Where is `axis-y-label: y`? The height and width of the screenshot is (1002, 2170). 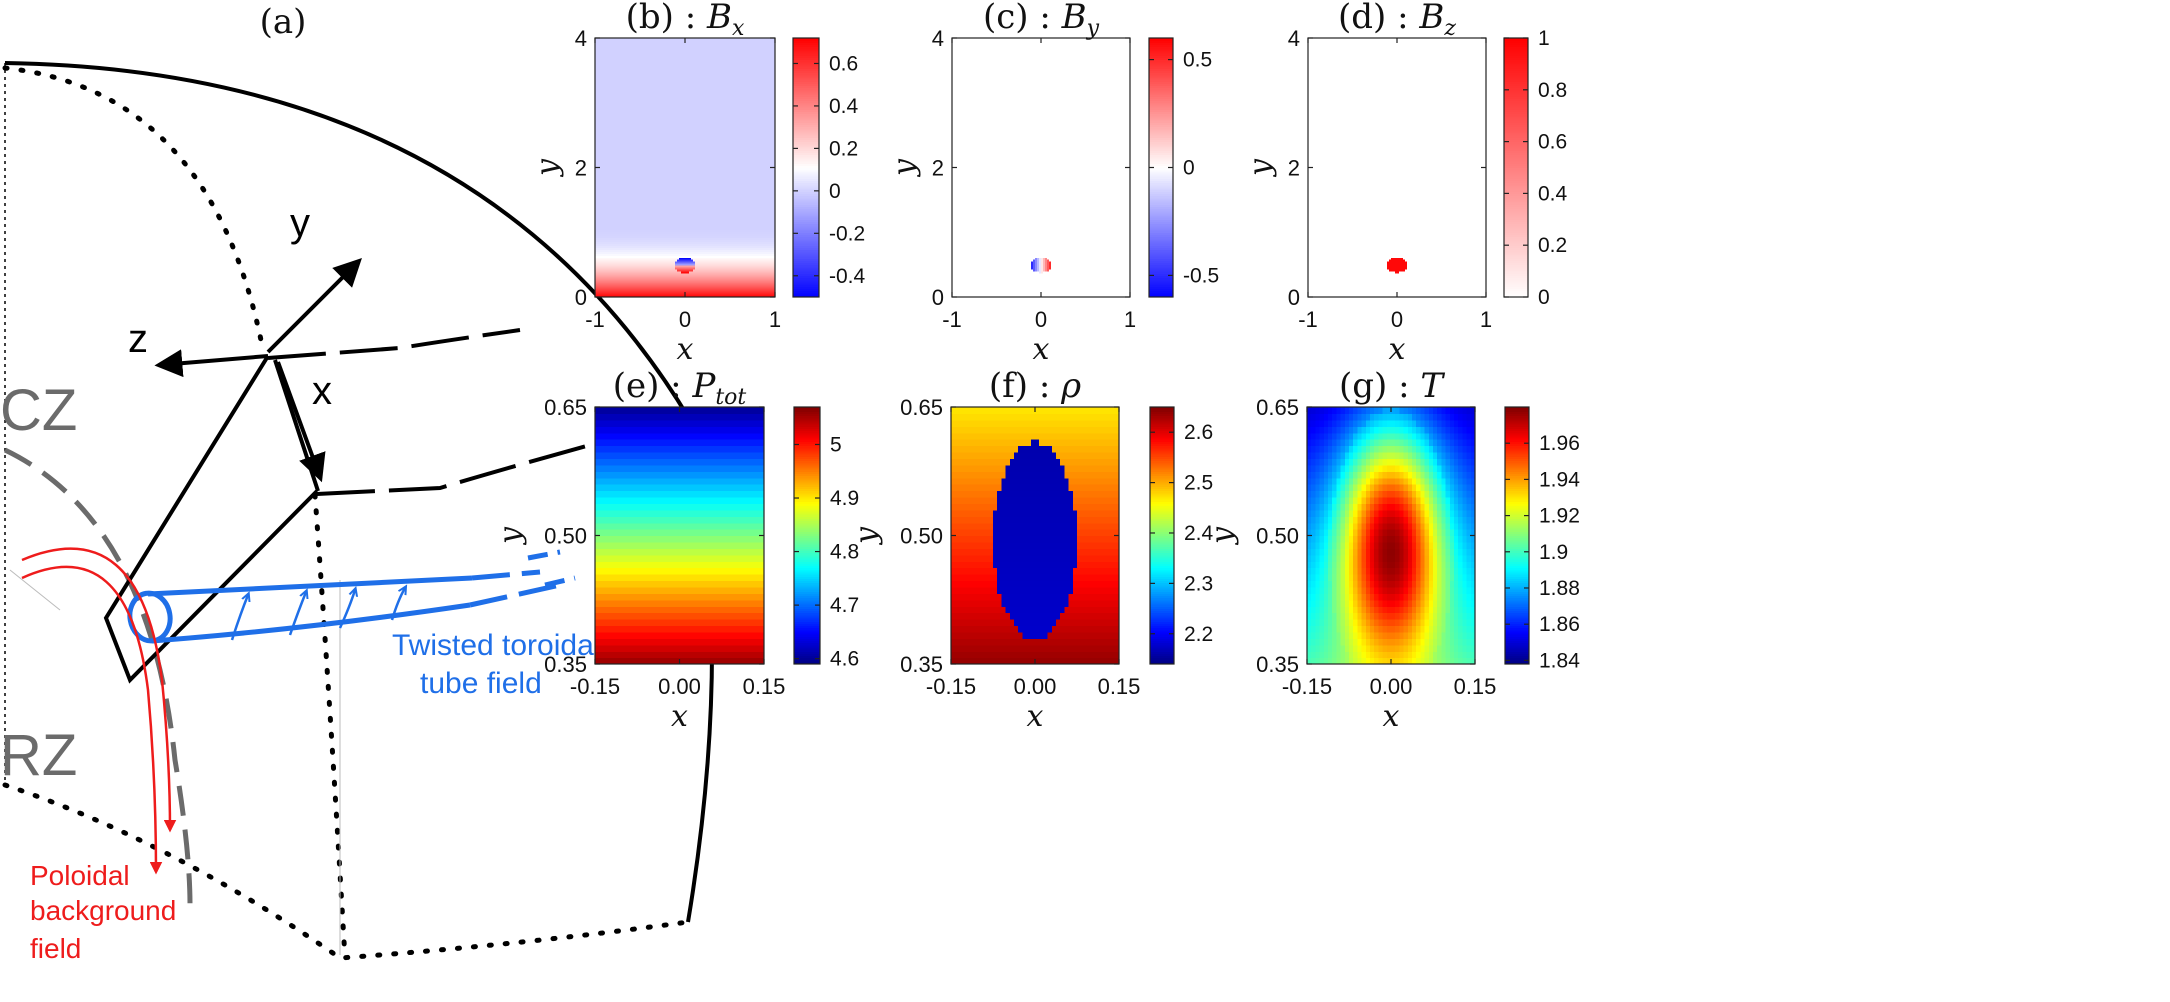 axis-y-label: y is located at coordinates (300, 223).